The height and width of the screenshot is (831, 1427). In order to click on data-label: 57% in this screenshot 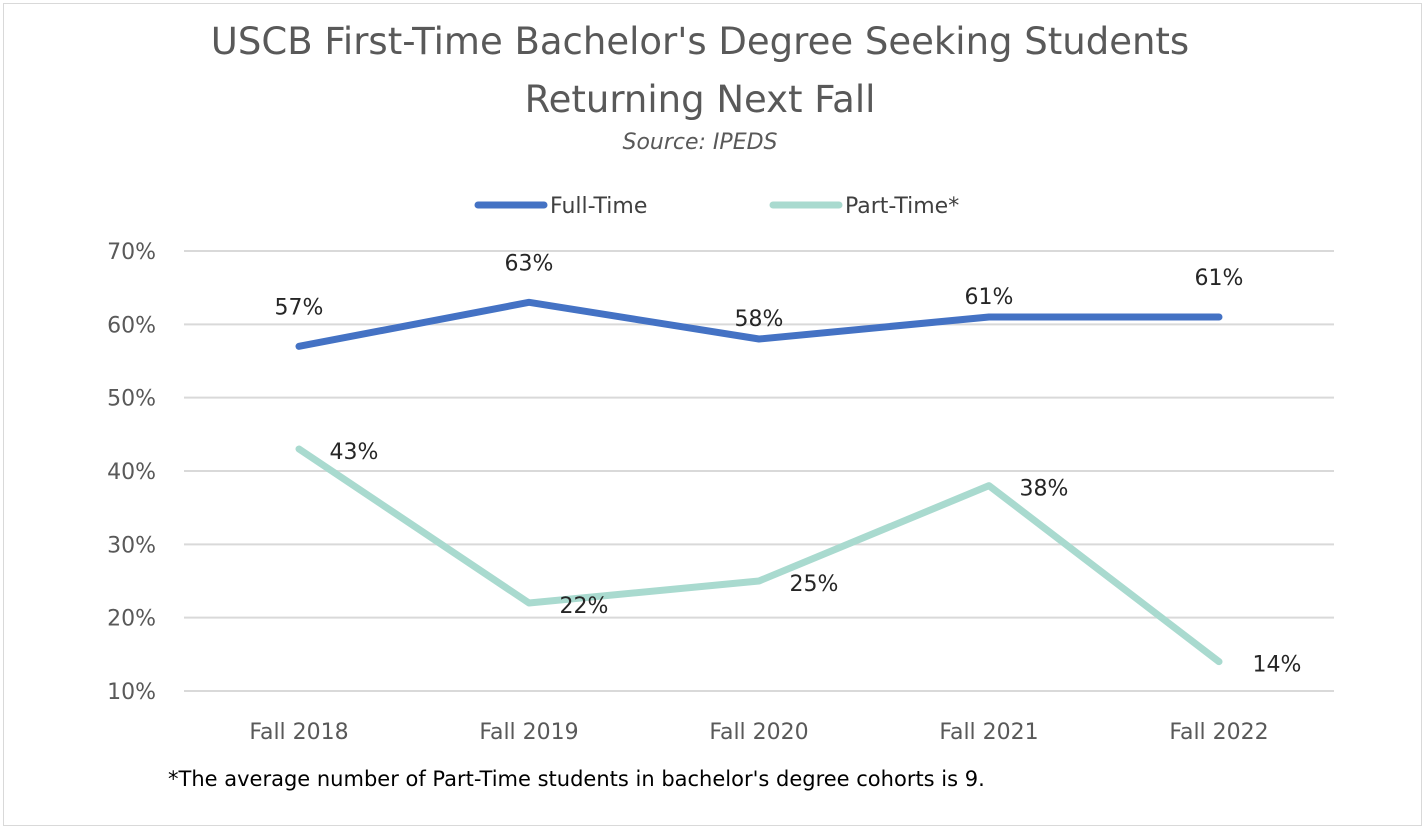, I will do `click(299, 307)`.